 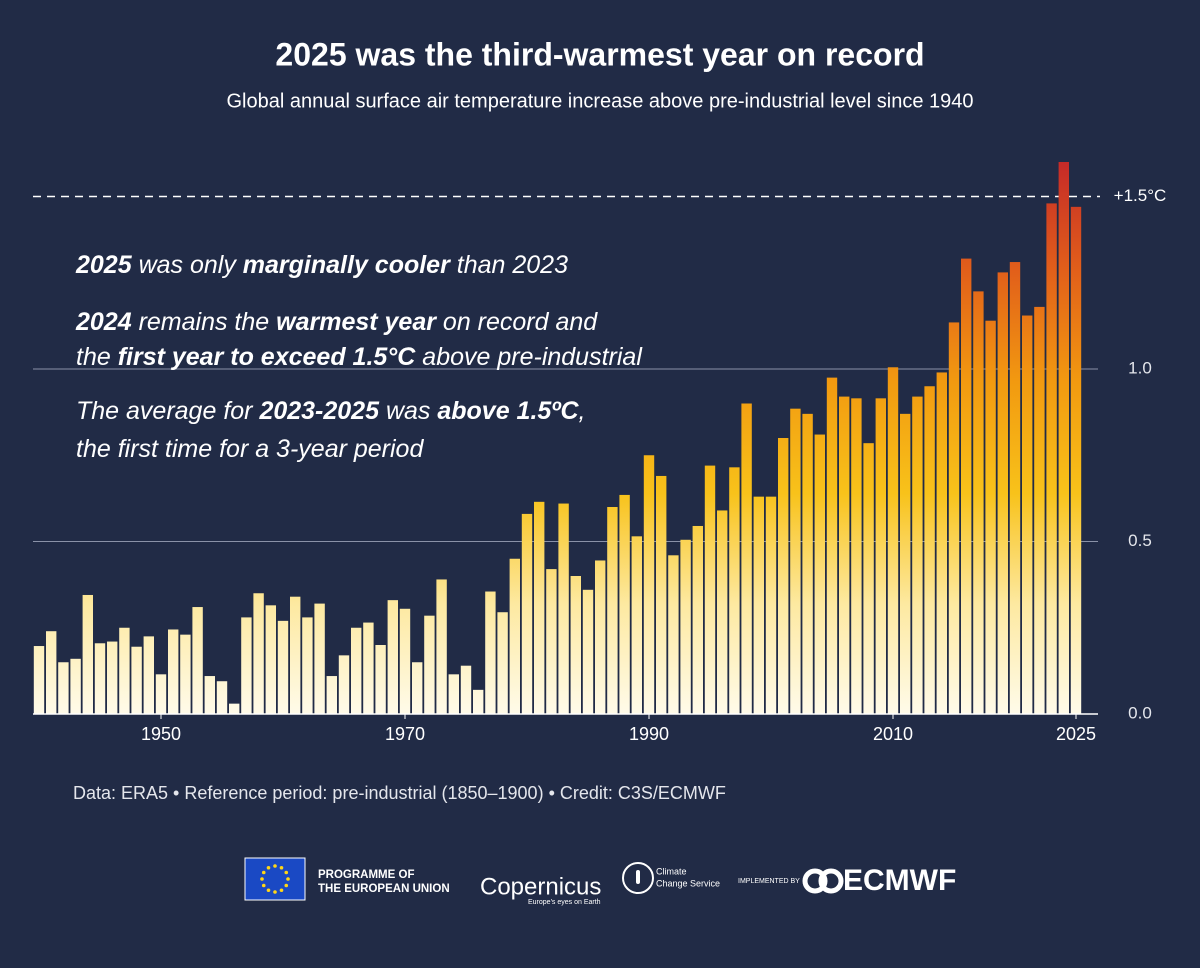 What do you see at coordinates (408, 411) in the screenshot?
I see `annotation-segment: was` at bounding box center [408, 411].